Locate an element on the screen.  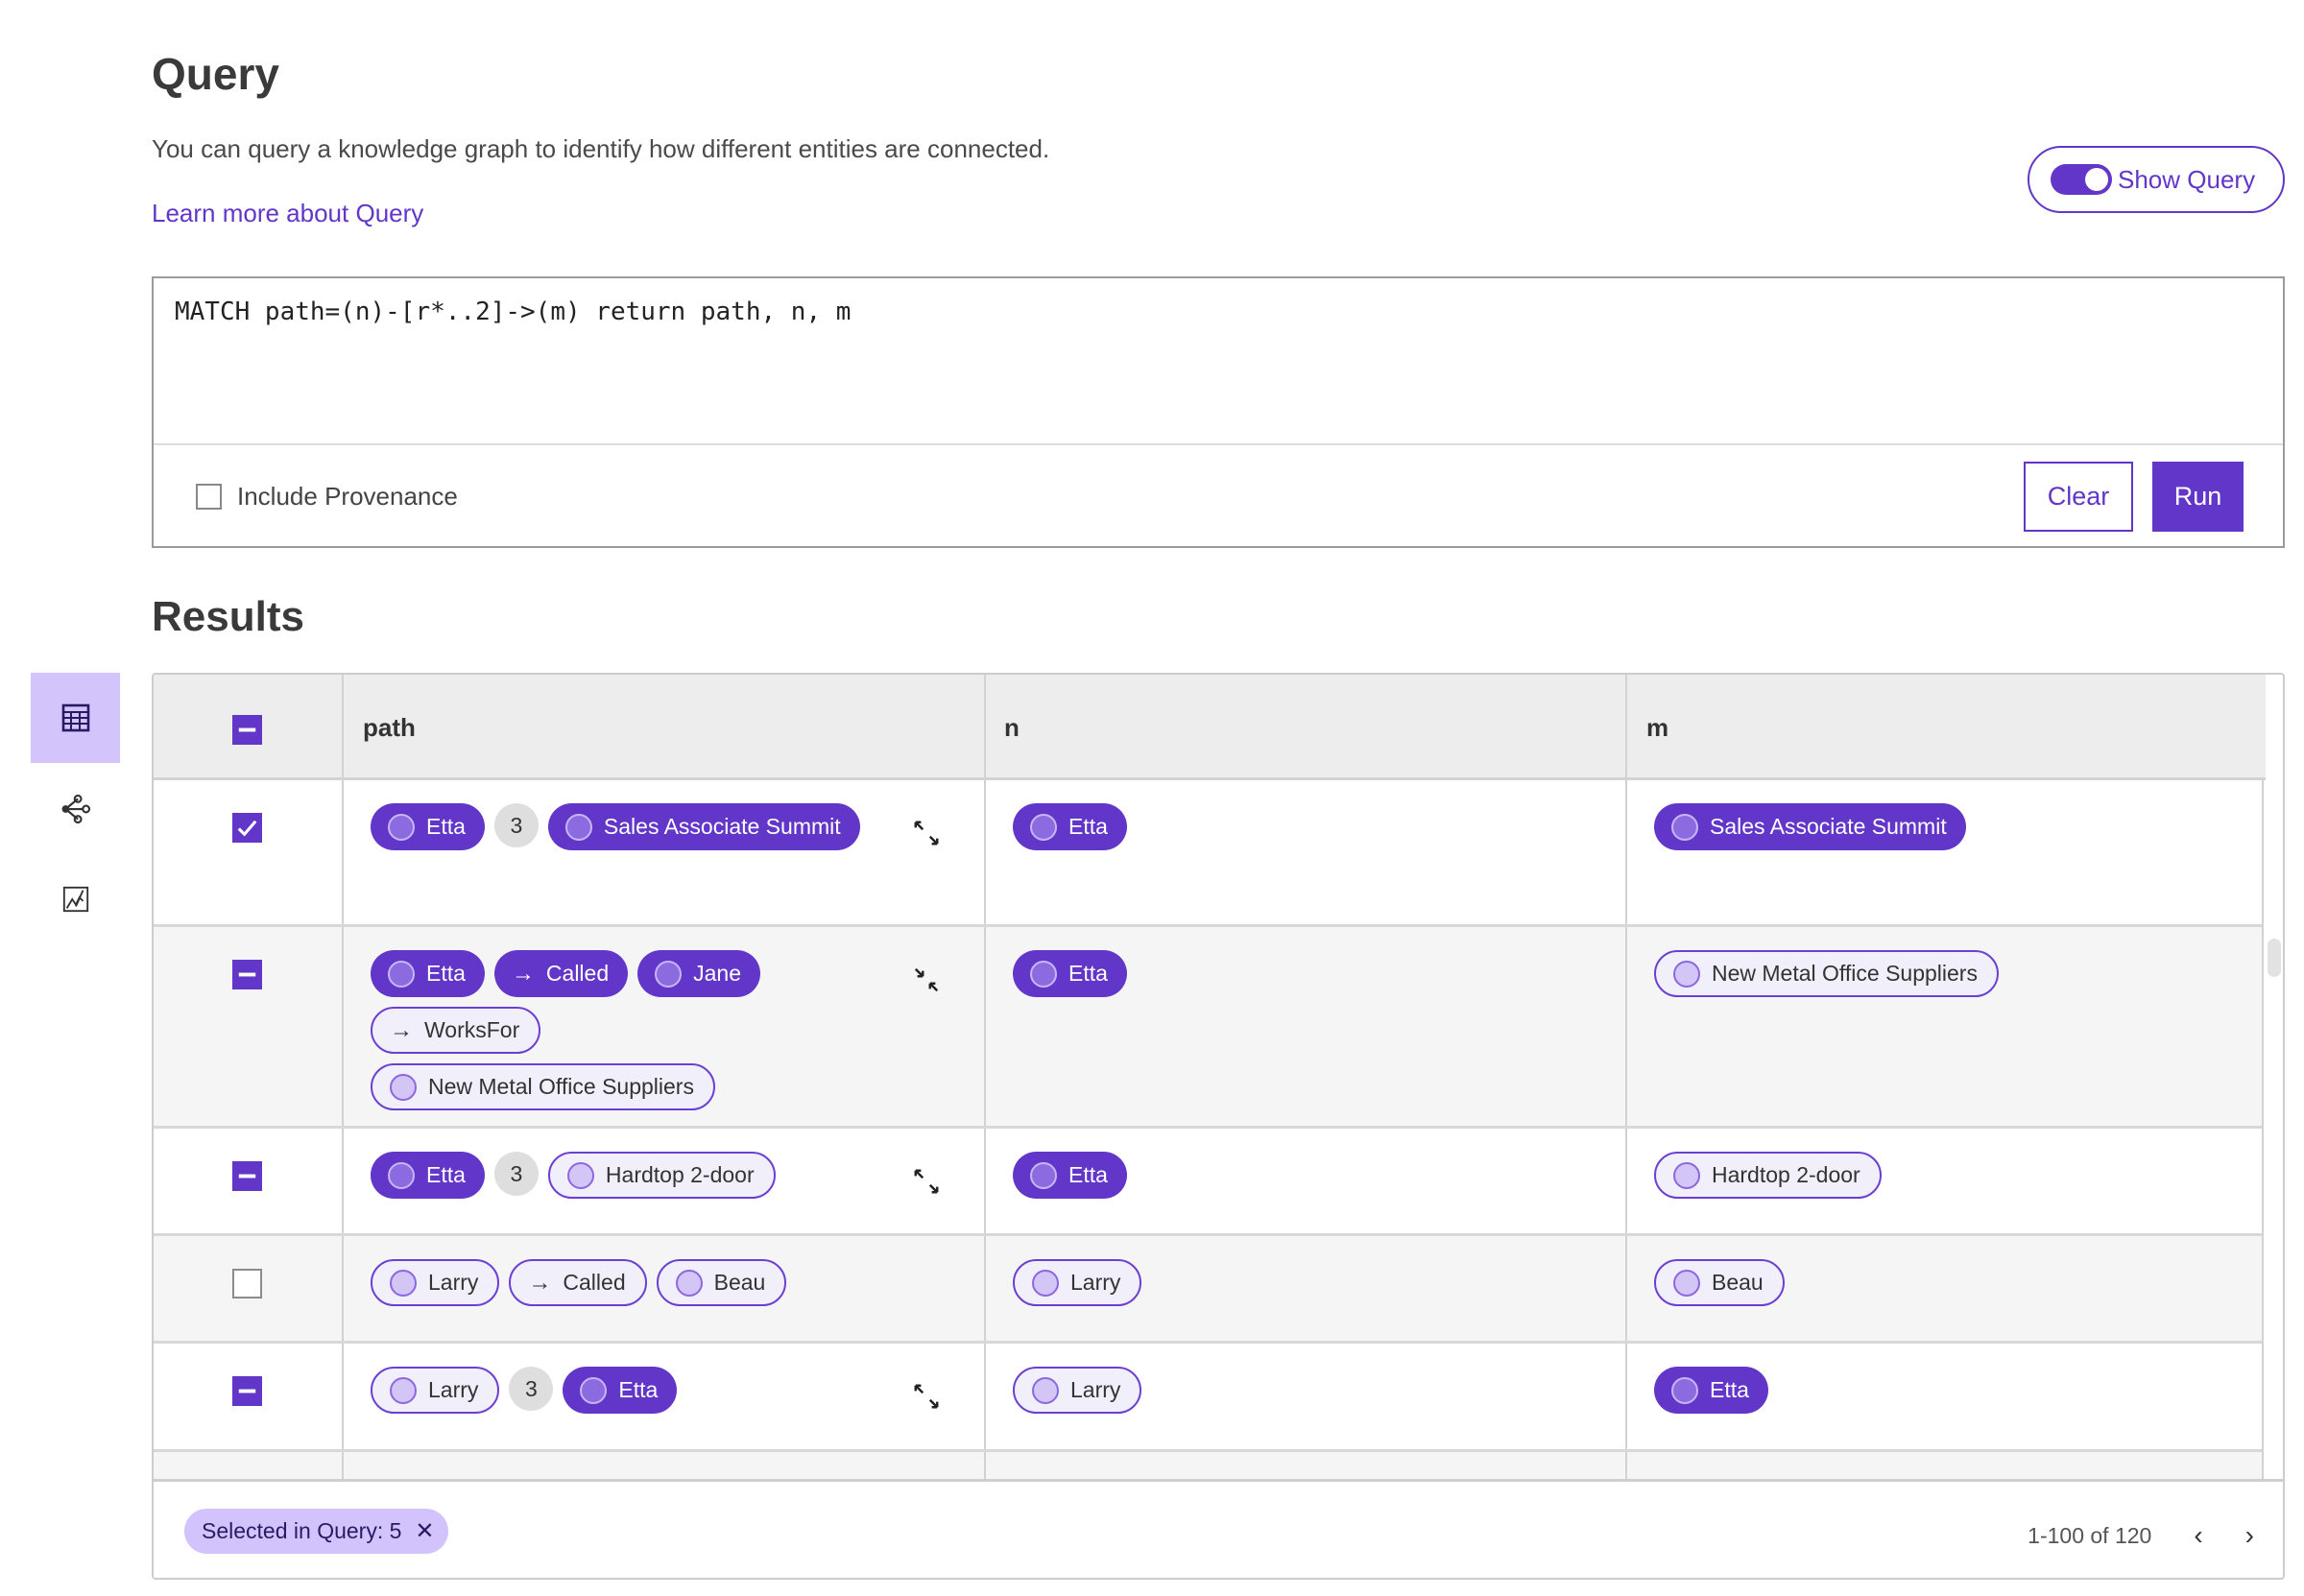
query-input is located at coordinates (1218, 361).